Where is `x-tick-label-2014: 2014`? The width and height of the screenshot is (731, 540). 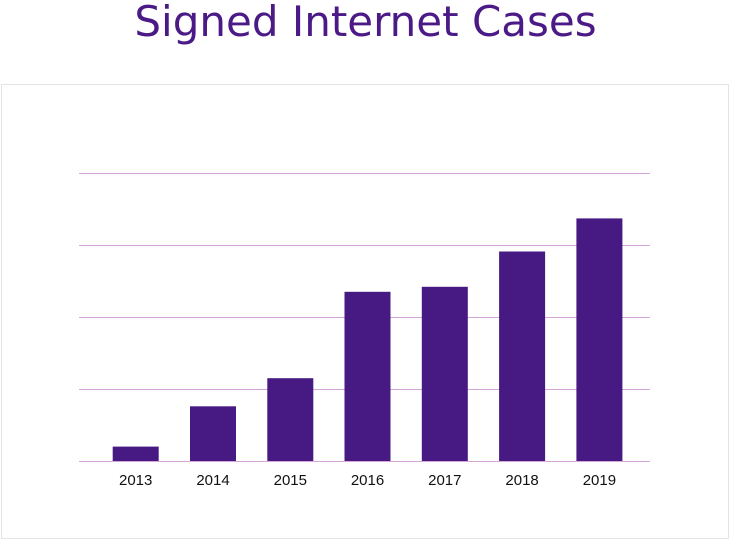
x-tick-label-2014: 2014 is located at coordinates (212, 480).